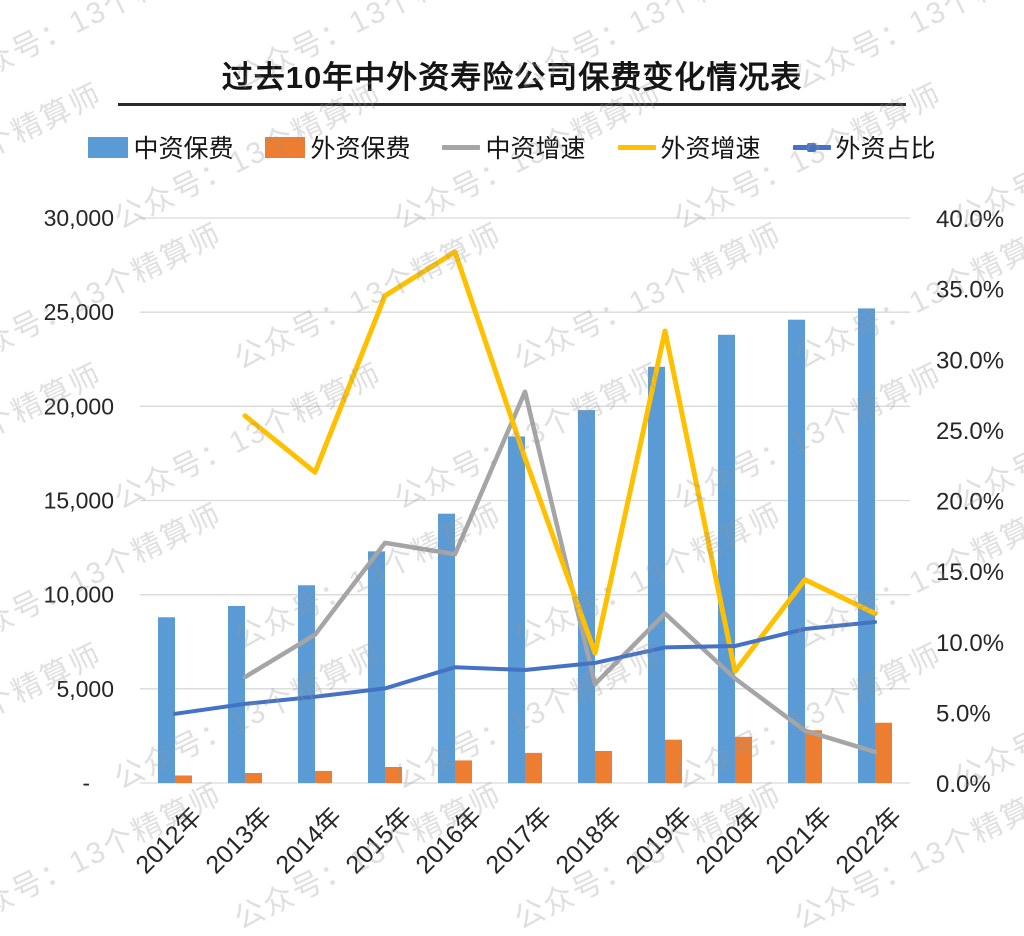 Image resolution: width=1024 pixels, height=936 pixels. Describe the element at coordinates (183, 149) in the screenshot. I see `legend-label-domestic-premium: 中资保费` at that location.